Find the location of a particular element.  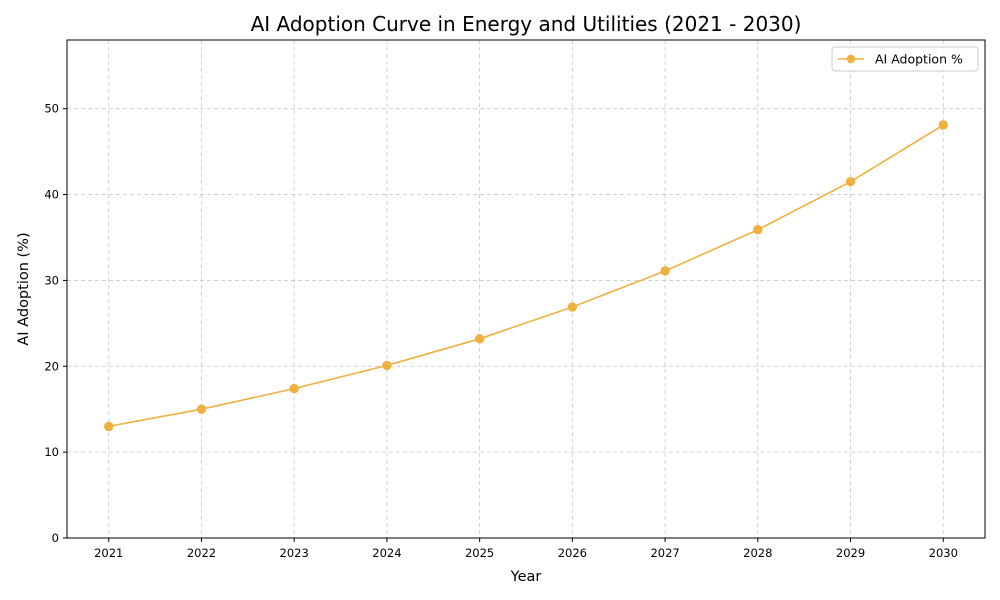

x-tick-label: 2024 is located at coordinates (386, 553).